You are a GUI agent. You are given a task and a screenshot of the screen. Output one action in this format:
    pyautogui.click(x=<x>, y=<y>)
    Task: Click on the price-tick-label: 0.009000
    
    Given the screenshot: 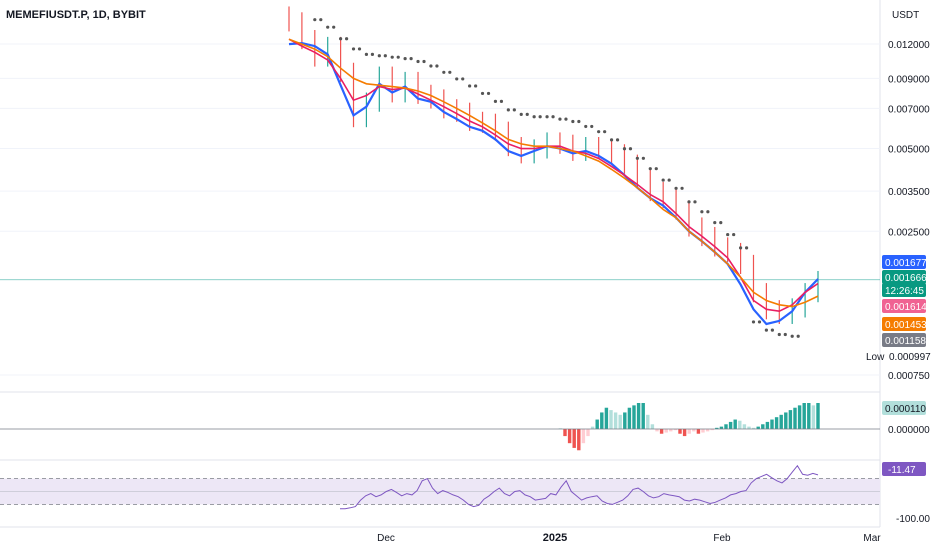 What is the action you would take?
    pyautogui.click(x=909, y=79)
    